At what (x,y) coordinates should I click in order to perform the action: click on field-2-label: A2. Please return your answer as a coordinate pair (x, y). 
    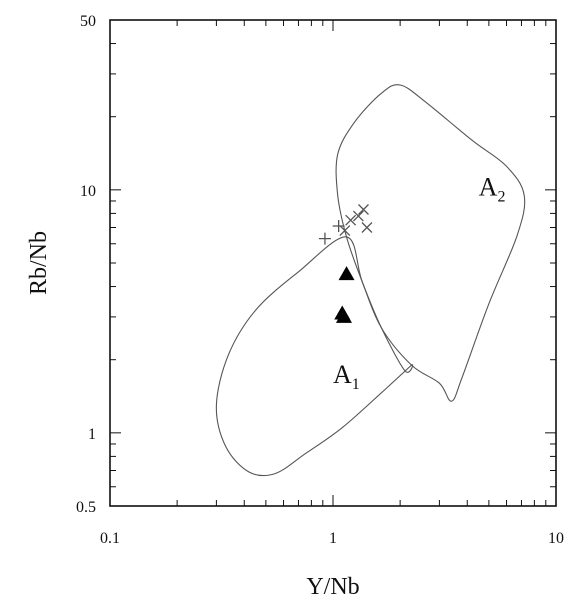
    Looking at the image, I should click on (492, 188).